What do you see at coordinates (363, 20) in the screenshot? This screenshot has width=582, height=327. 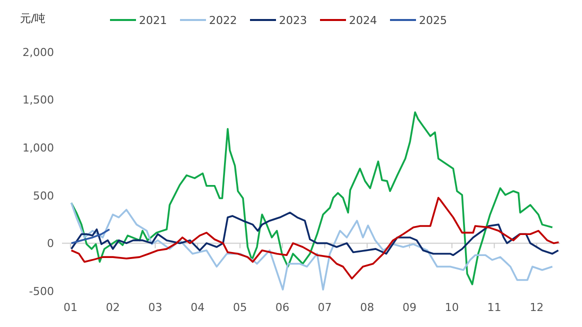 I see `legend-label: 2024` at bounding box center [363, 20].